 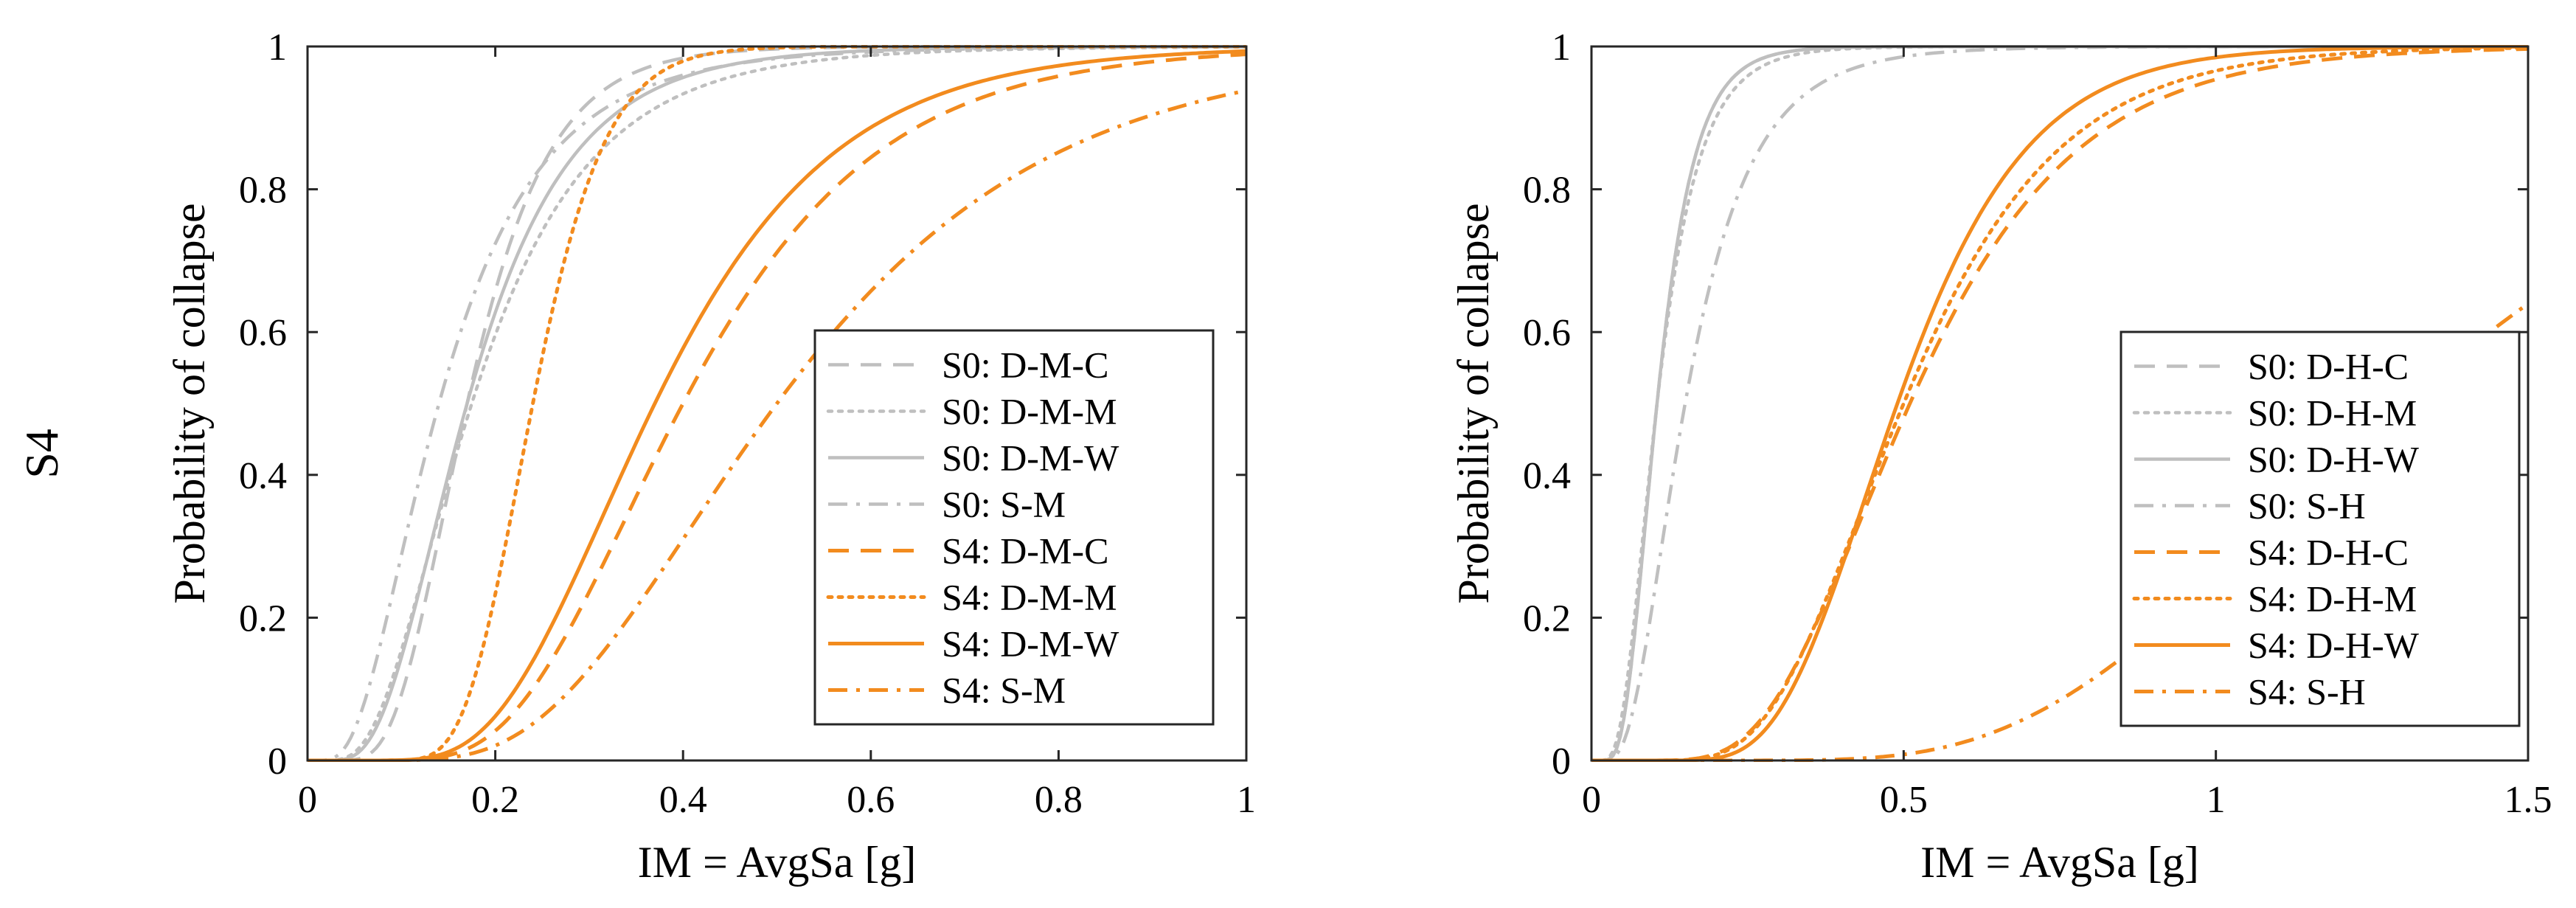 I want to click on legend-entry: S4: D-H-W, so click(x=2334, y=645).